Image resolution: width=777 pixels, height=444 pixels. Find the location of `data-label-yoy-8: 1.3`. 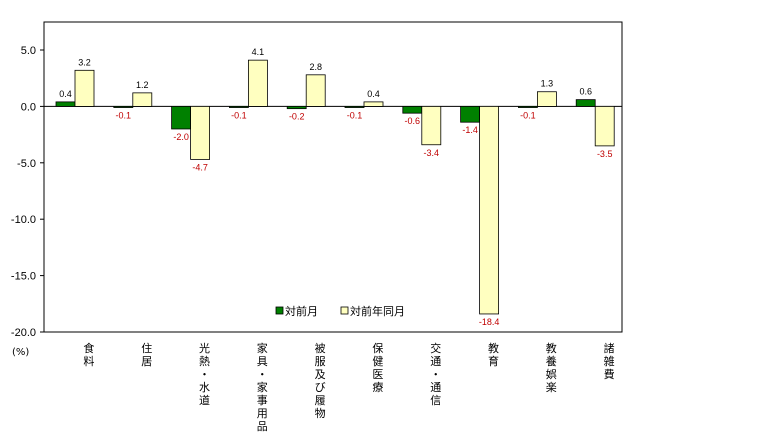

data-label-yoy-8: 1.3 is located at coordinates (547, 84).